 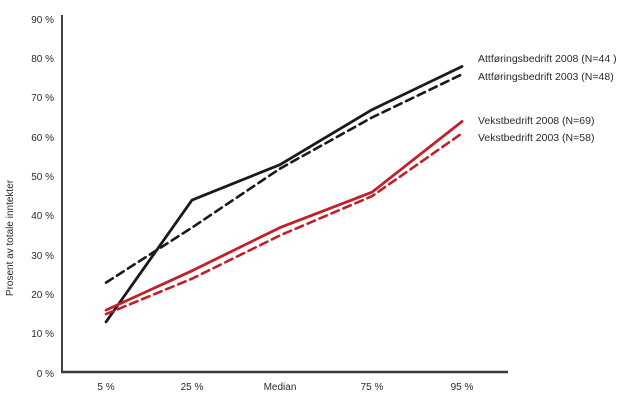 I want to click on y-tick-label: 50 %, so click(x=42, y=177).